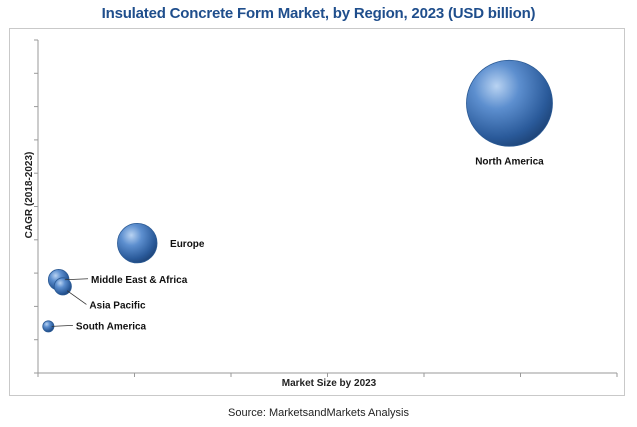 Image resolution: width=637 pixels, height=427 pixels. What do you see at coordinates (509, 161) in the screenshot?
I see `bubble-label-north-america: North America` at bounding box center [509, 161].